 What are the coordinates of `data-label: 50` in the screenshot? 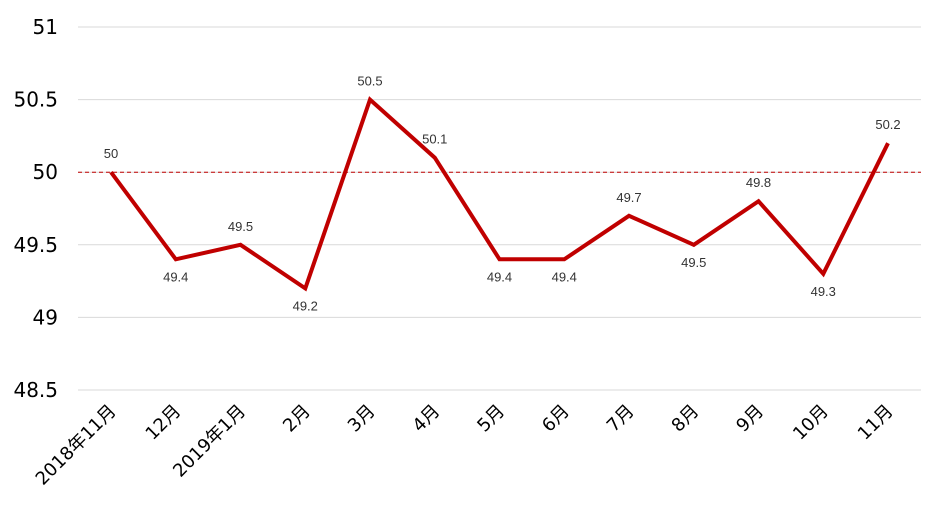 It's located at (111, 153).